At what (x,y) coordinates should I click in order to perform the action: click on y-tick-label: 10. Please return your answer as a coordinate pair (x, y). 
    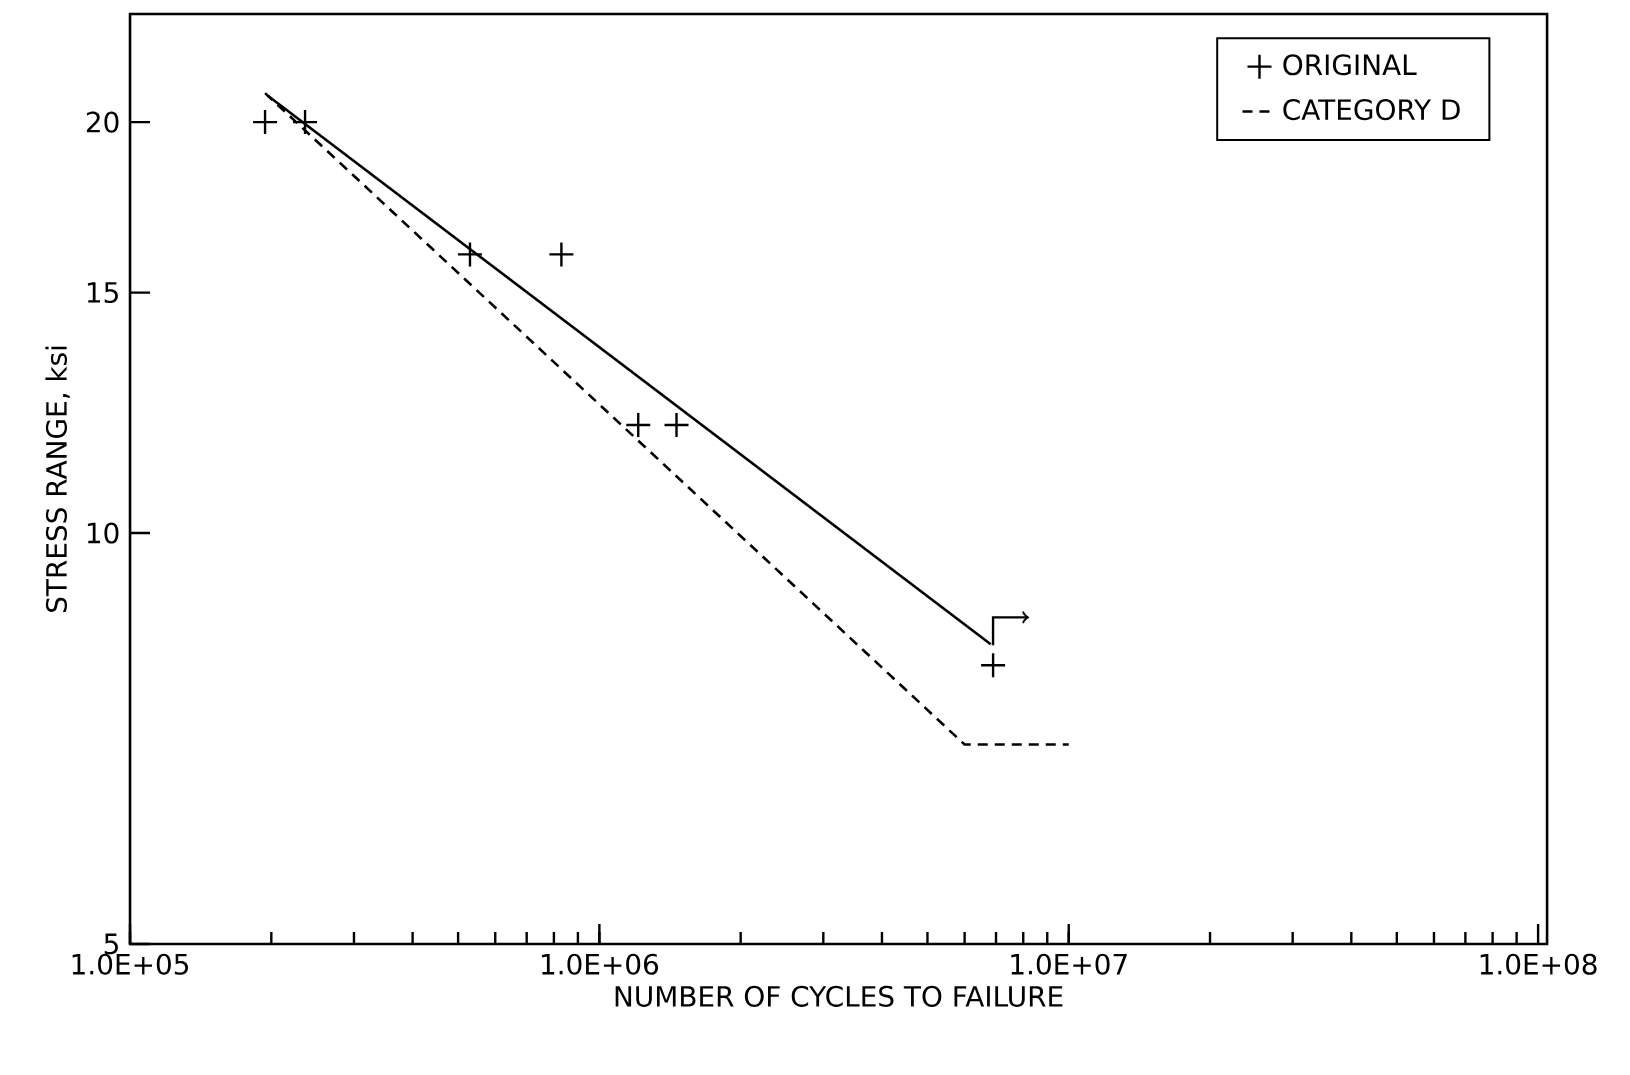
    Looking at the image, I should click on (103, 533).